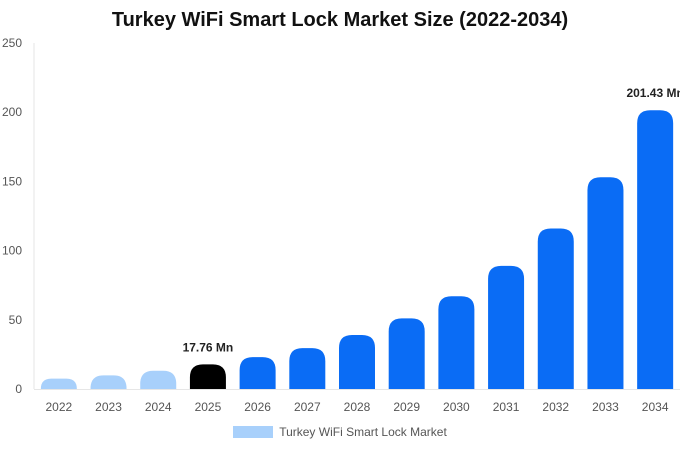 The width and height of the screenshot is (680, 450). I want to click on y-tick-label: 0, so click(18, 389).